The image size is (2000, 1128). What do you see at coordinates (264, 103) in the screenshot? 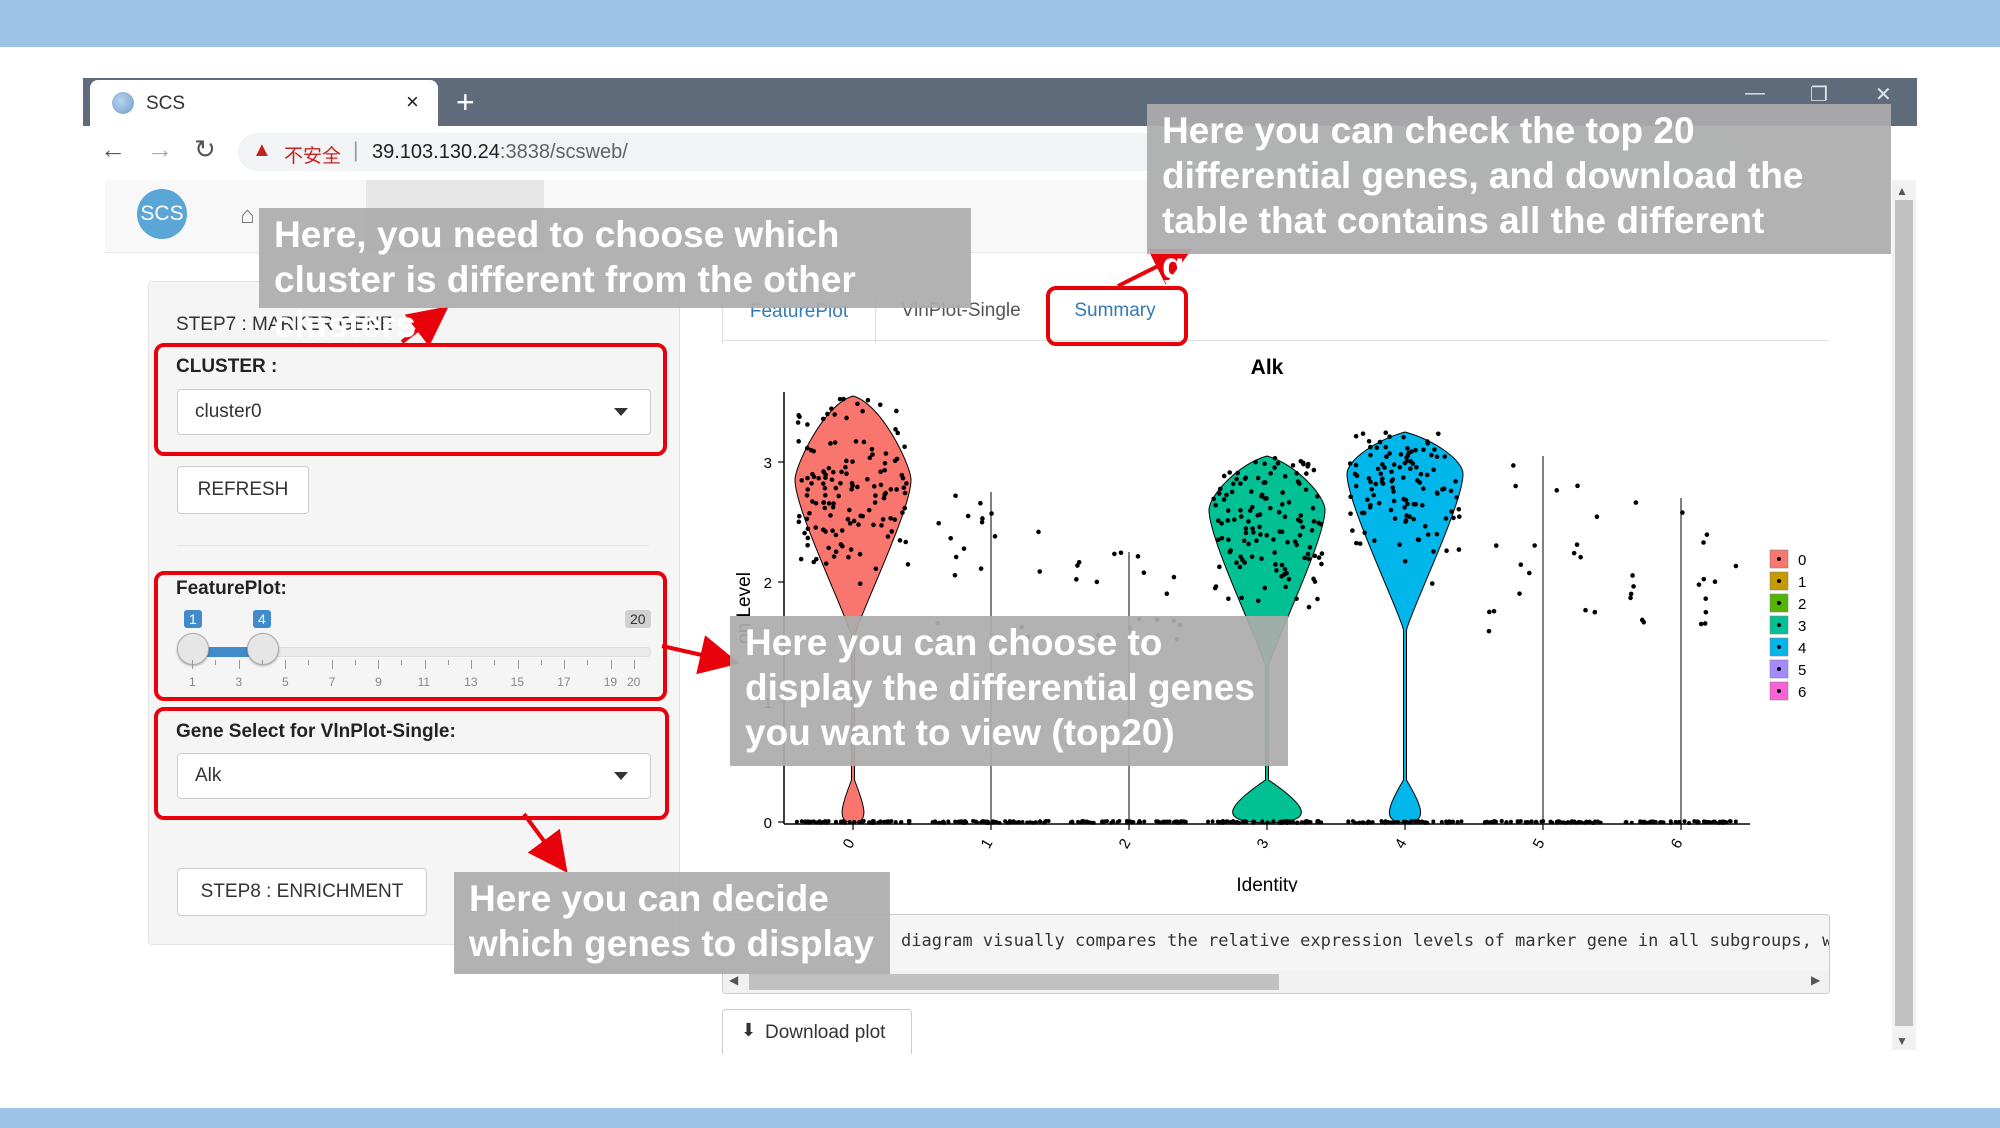
I see `browser-tab: SCS ×` at bounding box center [264, 103].